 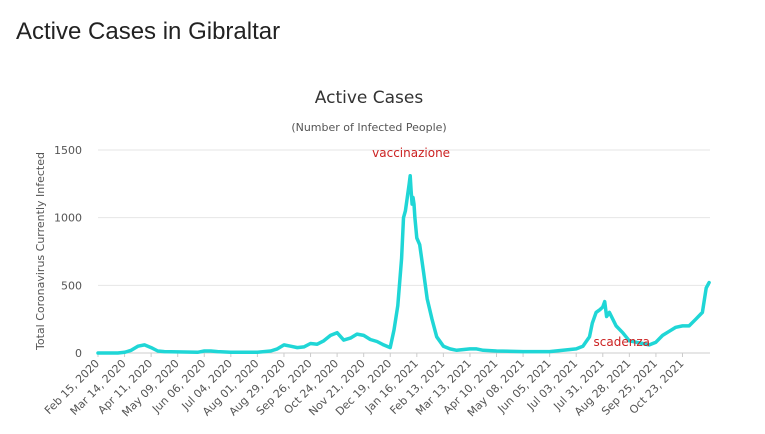 What do you see at coordinates (368, 127) in the screenshot?
I see `chart-subtitle: (Number of Infected People)` at bounding box center [368, 127].